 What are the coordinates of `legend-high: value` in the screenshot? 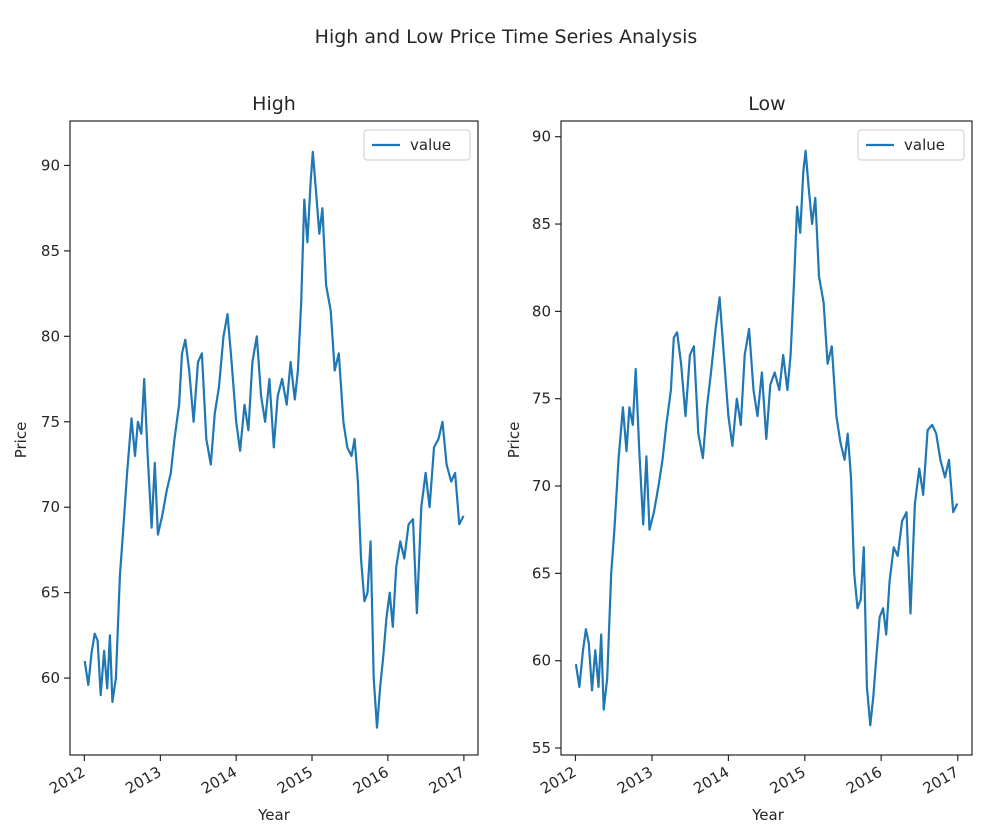 It's located at (417, 145).